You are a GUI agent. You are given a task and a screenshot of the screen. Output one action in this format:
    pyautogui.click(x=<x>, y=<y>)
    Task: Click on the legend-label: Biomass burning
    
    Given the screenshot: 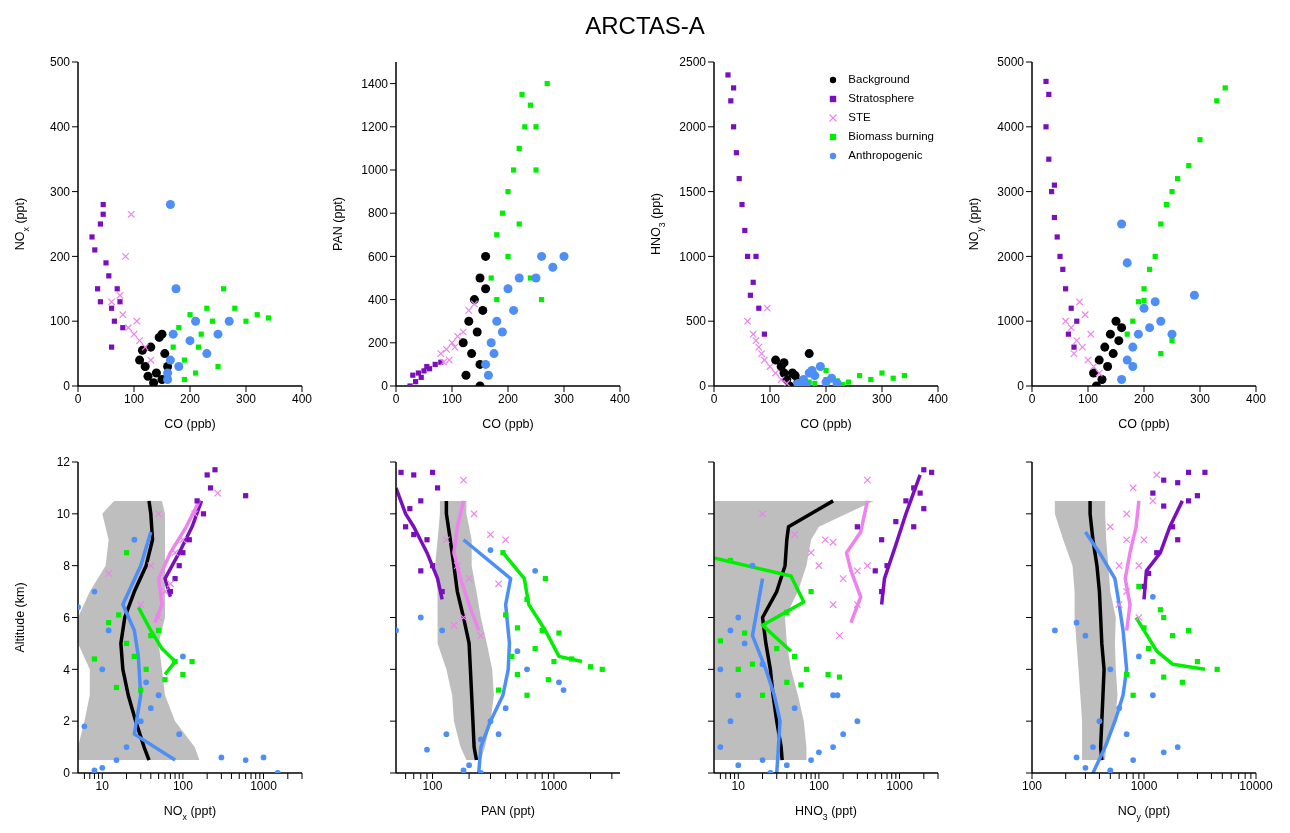 What is the action you would take?
    pyautogui.click(x=891, y=136)
    